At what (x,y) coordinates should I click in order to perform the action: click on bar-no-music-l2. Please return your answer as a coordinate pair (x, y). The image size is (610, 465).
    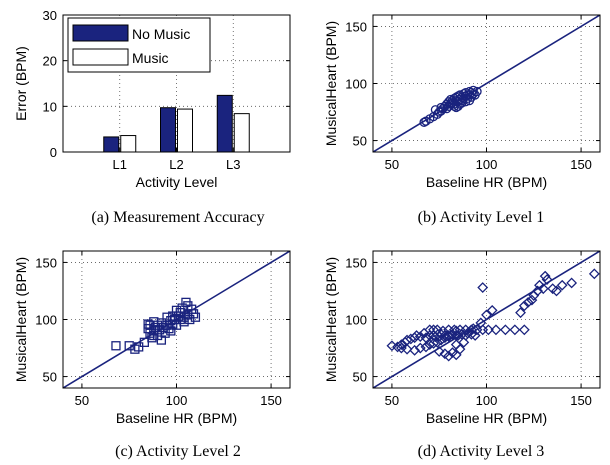
    Looking at the image, I should click on (168, 130).